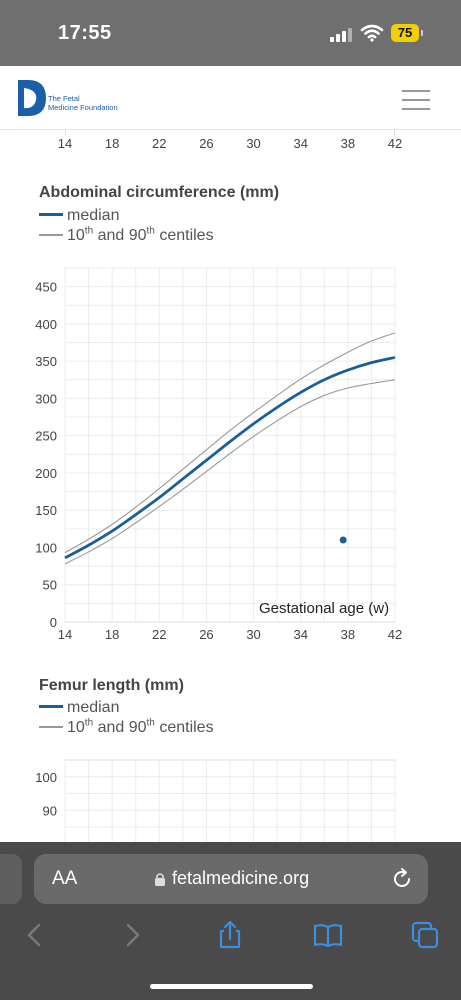 The height and width of the screenshot is (1000, 461). Describe the element at coordinates (324, 608) in the screenshot. I see `x-axis-title: Gestational age (w)` at that location.